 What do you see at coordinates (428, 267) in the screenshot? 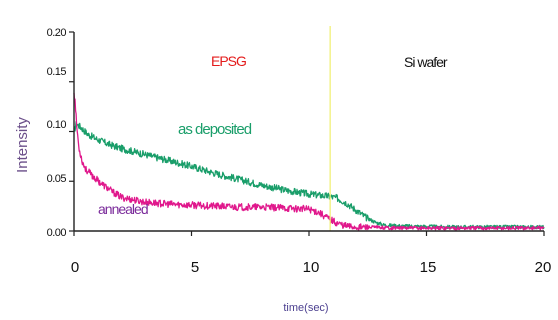
I see `x-tick-label-3: 15` at bounding box center [428, 267].